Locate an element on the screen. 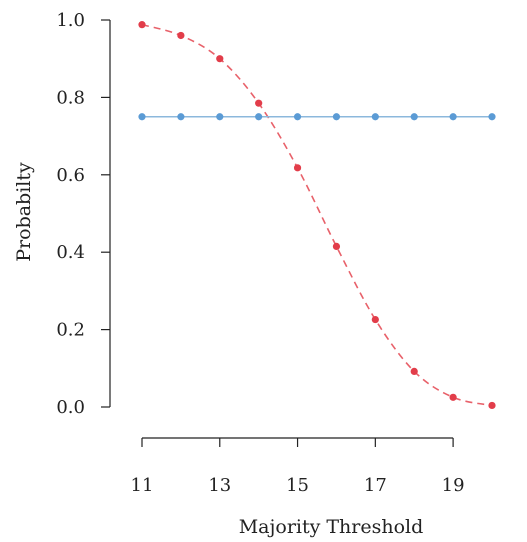 This screenshot has height=542, width=527. x-tick-label: 19 is located at coordinates (453, 485).